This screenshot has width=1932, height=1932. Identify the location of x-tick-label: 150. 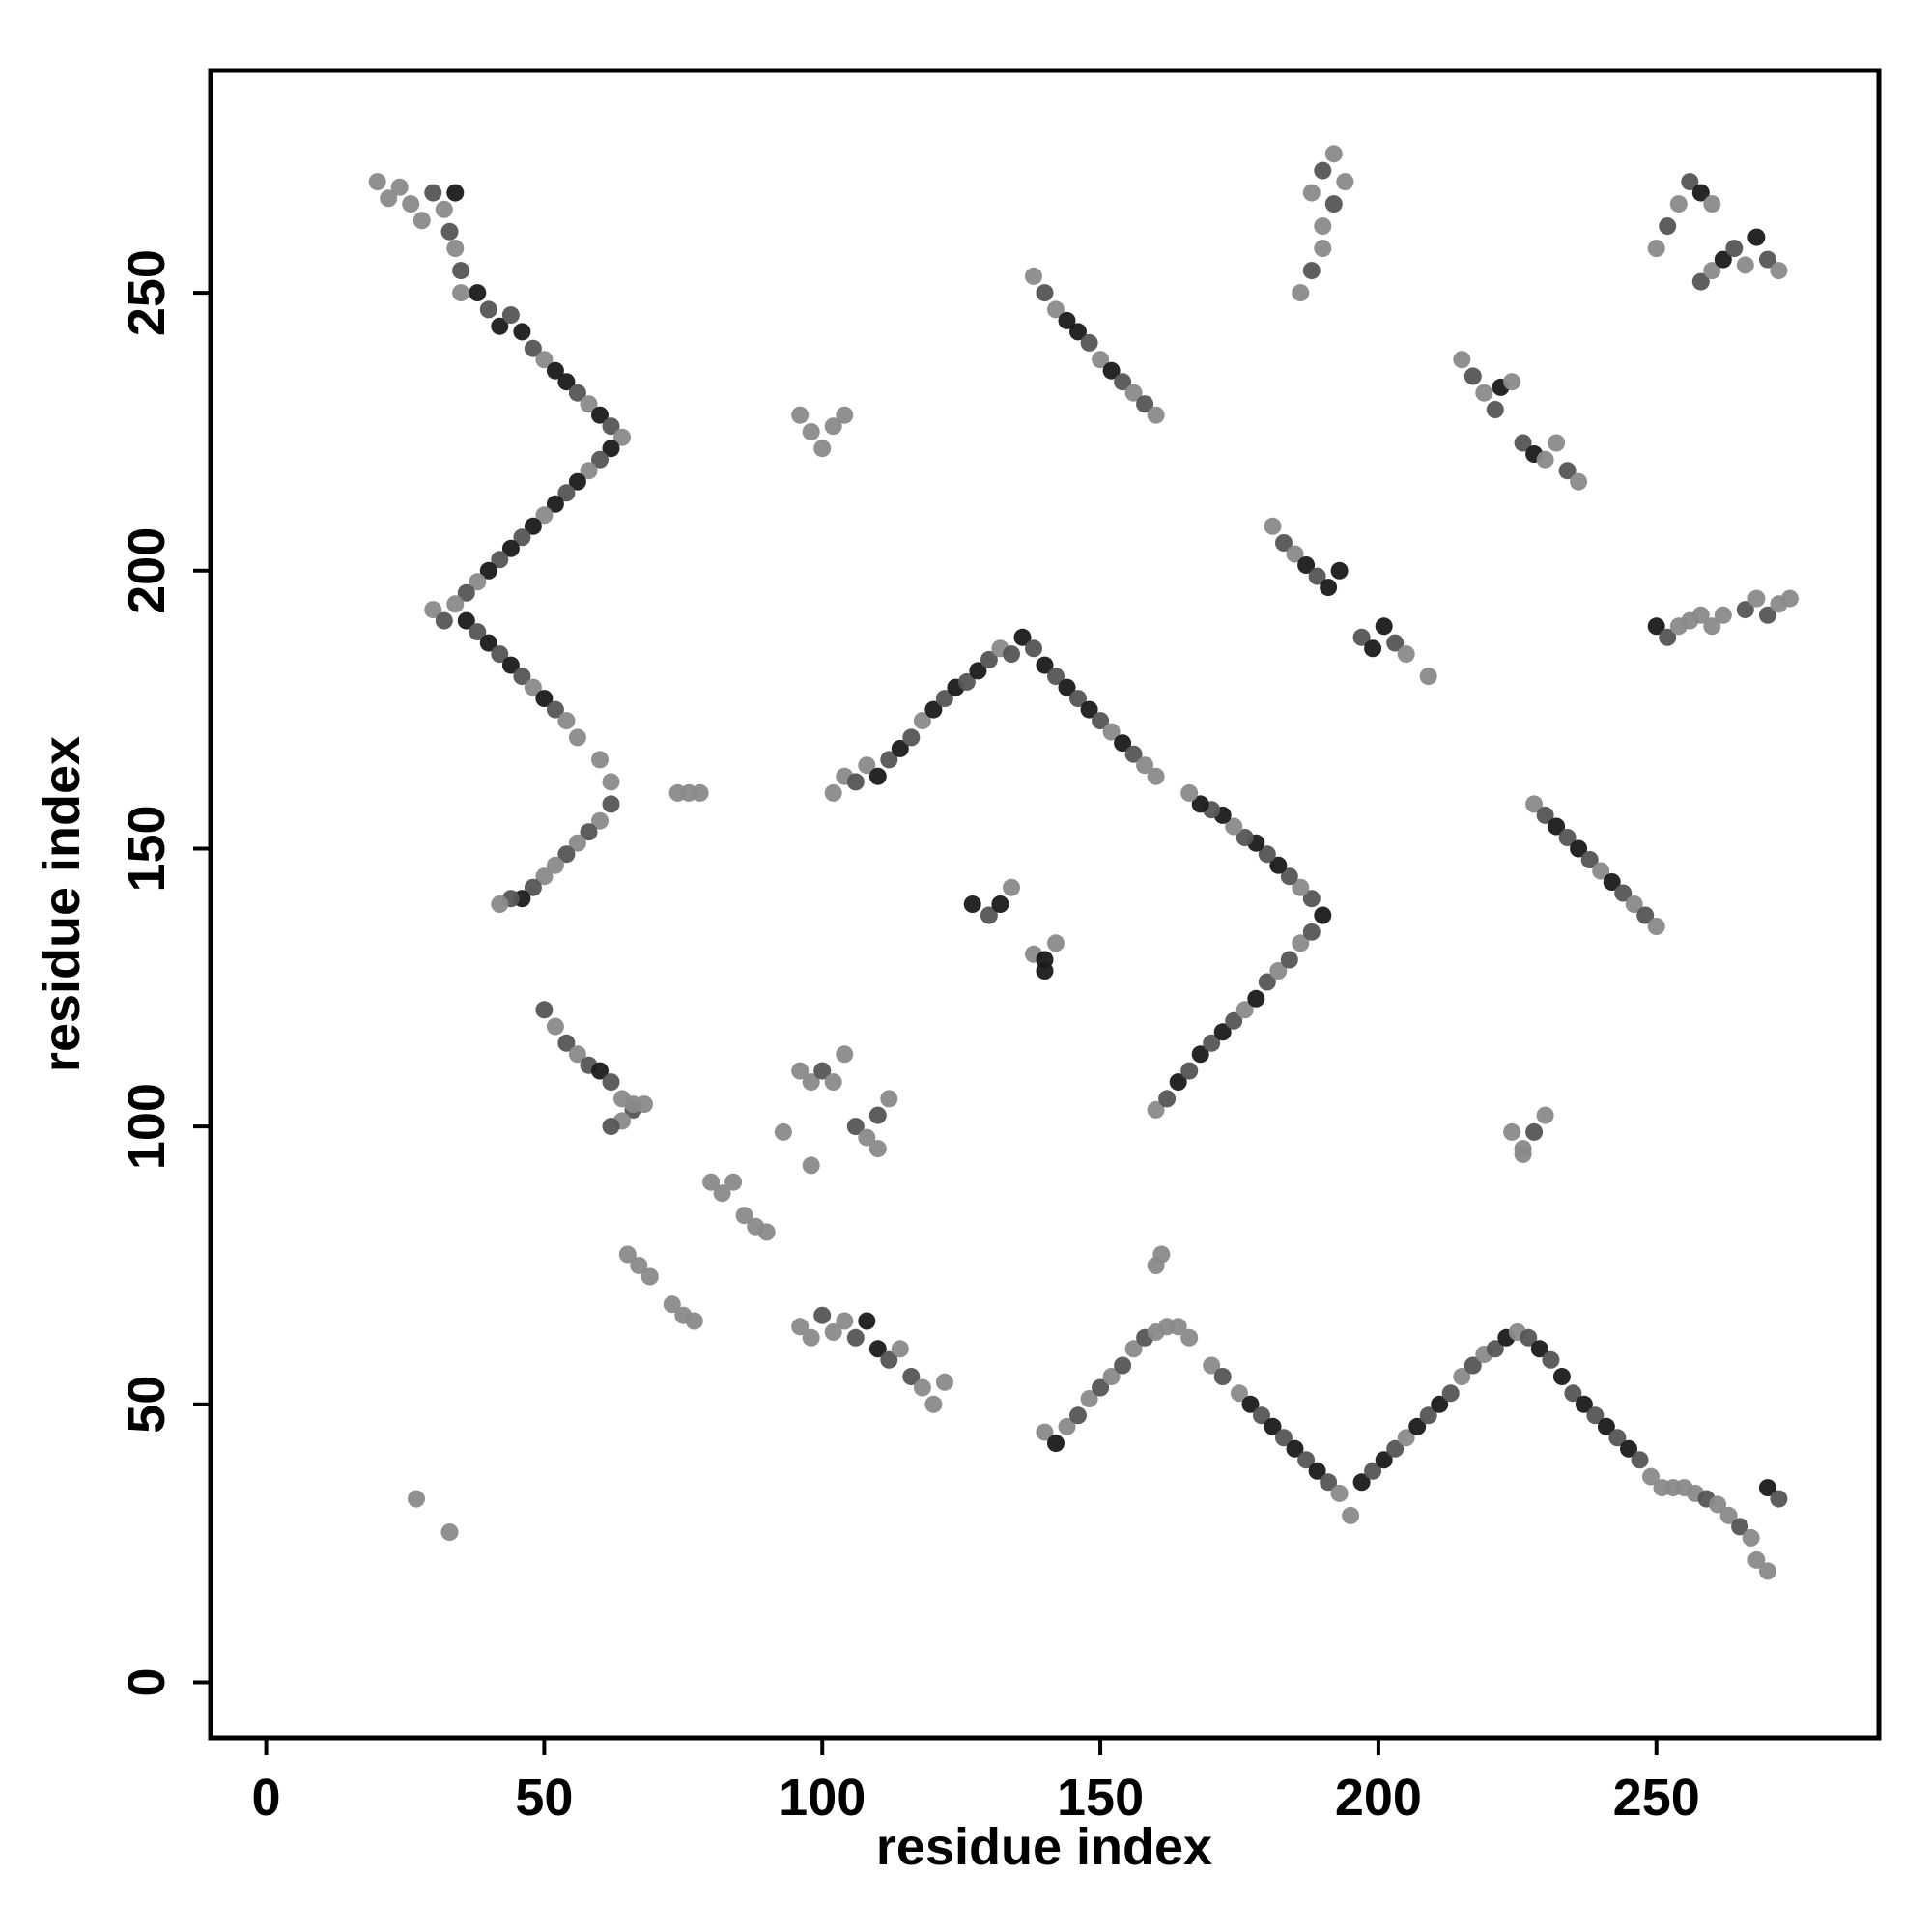
(1100, 1798).